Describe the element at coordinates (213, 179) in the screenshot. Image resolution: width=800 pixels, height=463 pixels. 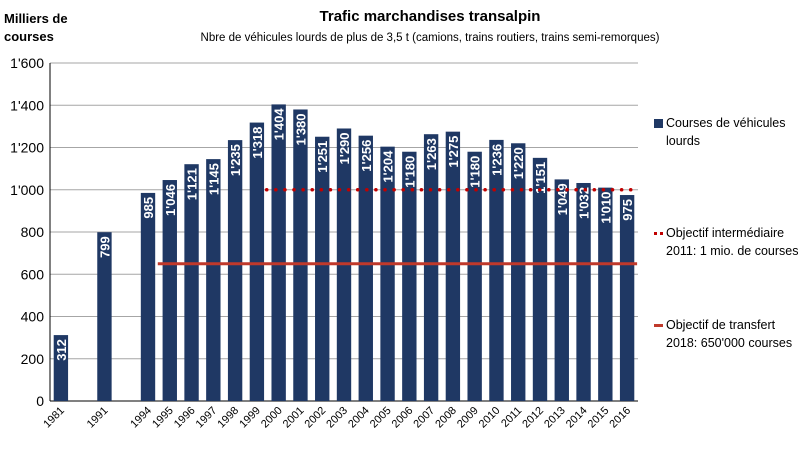
I see `data-label: 1'145` at that location.